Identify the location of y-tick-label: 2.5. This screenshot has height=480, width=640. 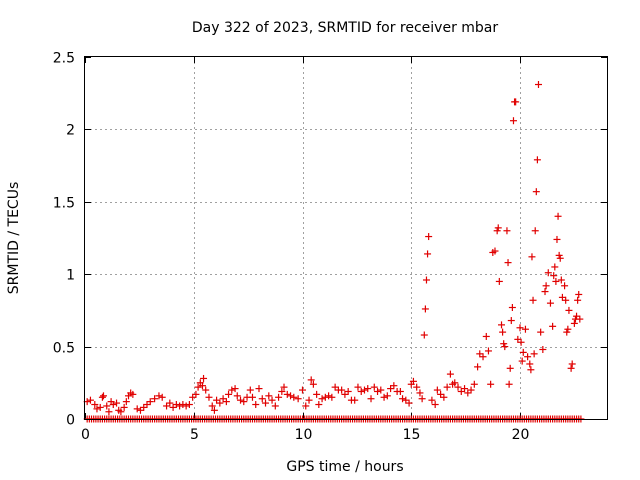
(64, 59).